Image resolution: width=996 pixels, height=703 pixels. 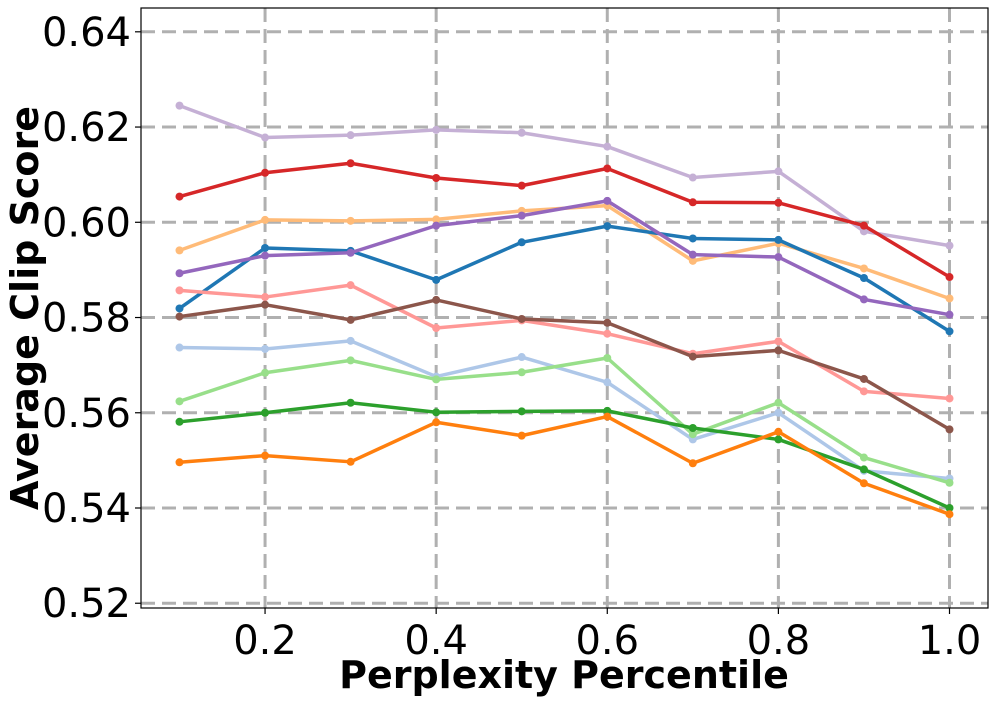 What do you see at coordinates (86, 604) in the screenshot?
I see `y-tick-label: 0.52` at bounding box center [86, 604].